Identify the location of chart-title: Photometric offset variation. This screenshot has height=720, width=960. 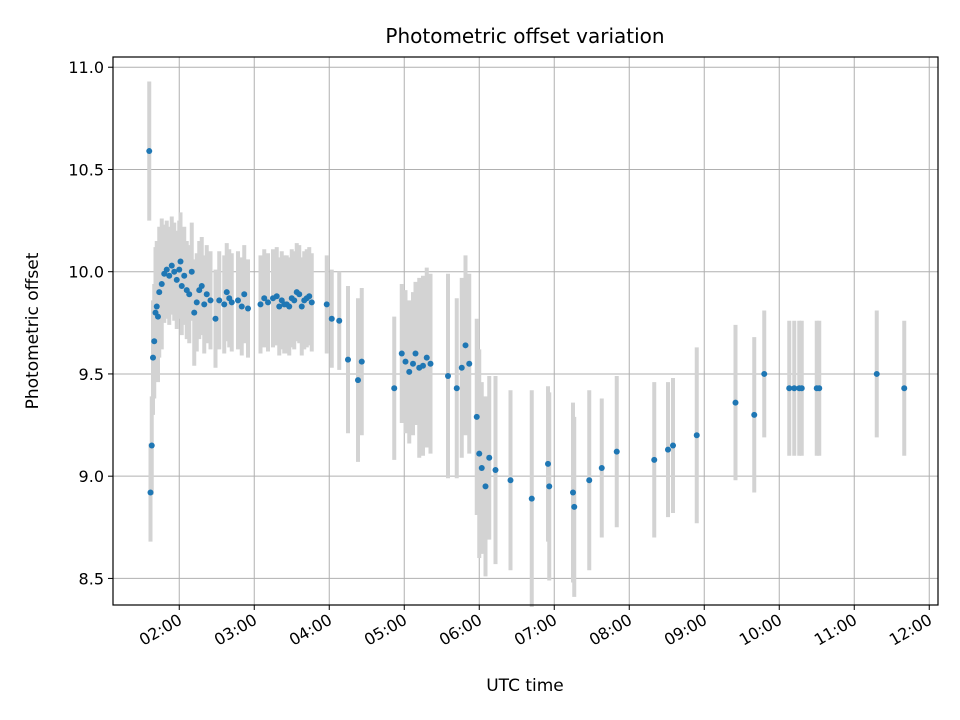
(524, 36).